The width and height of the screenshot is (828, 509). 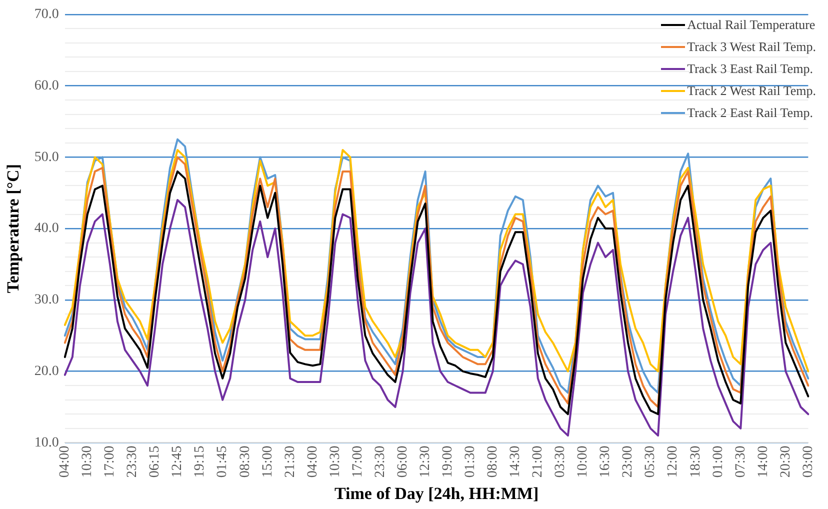 I want to click on x-tick-label: 01:30, so click(x=470, y=462).